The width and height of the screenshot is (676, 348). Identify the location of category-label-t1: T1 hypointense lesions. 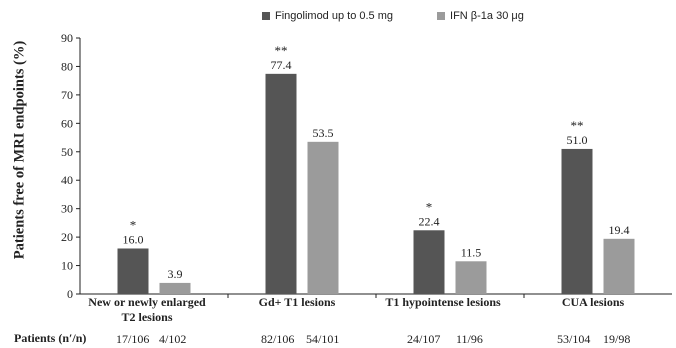
(443, 302).